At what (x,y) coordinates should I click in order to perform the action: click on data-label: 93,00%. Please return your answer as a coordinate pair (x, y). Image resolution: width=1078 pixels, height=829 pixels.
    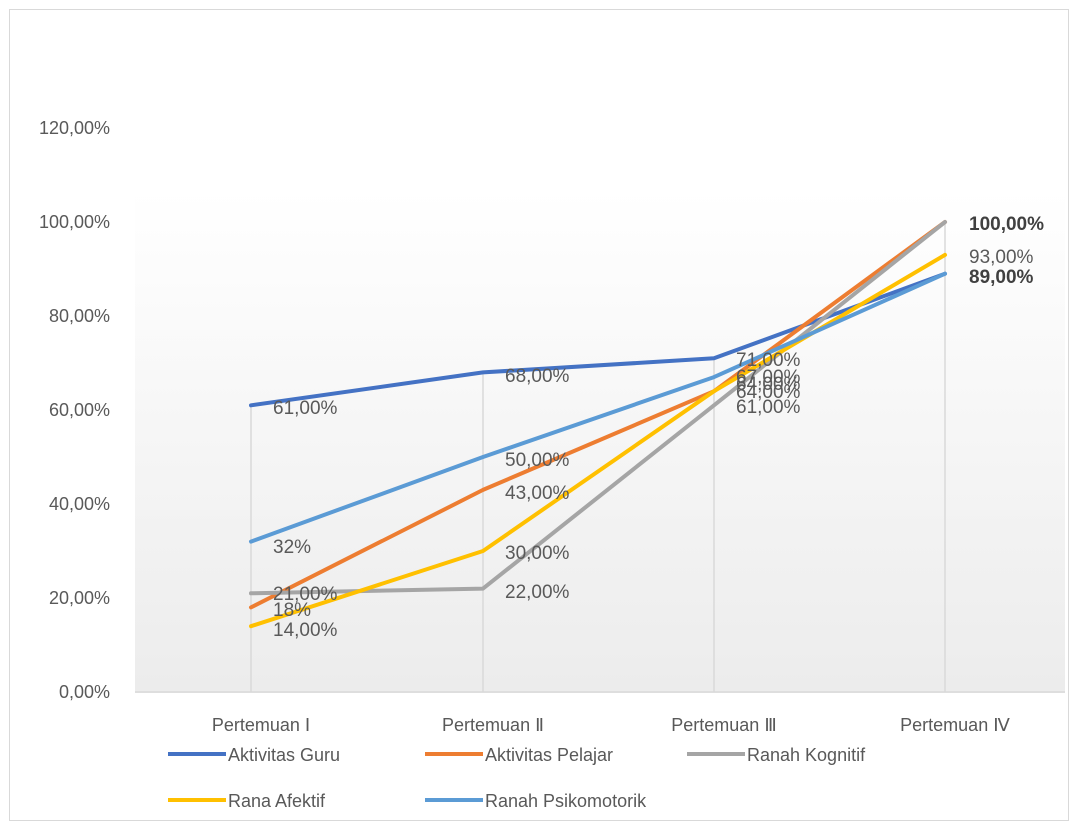
    Looking at the image, I should click on (1001, 257).